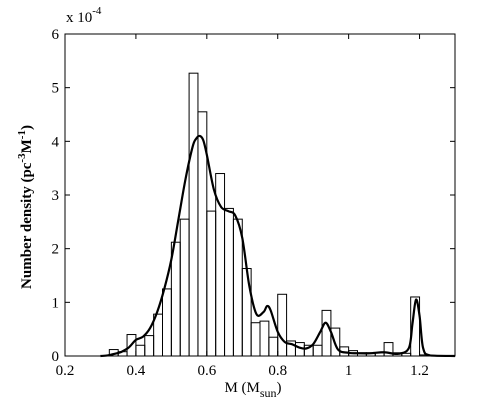 The height and width of the screenshot is (414, 501). What do you see at coordinates (56, 196) in the screenshot?
I see `y-tick-label-3: 3` at bounding box center [56, 196].